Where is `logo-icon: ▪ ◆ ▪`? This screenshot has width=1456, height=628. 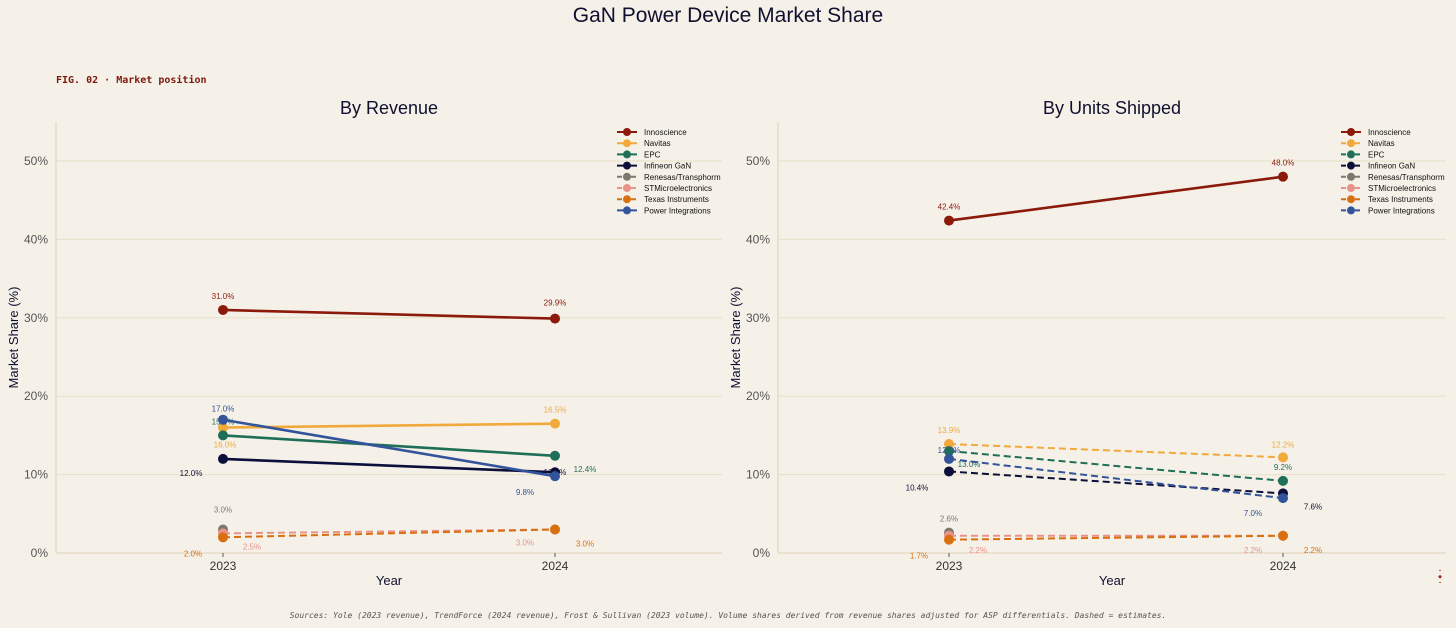
logo-icon: ▪ ◆ ▪ is located at coordinates (1440, 577).